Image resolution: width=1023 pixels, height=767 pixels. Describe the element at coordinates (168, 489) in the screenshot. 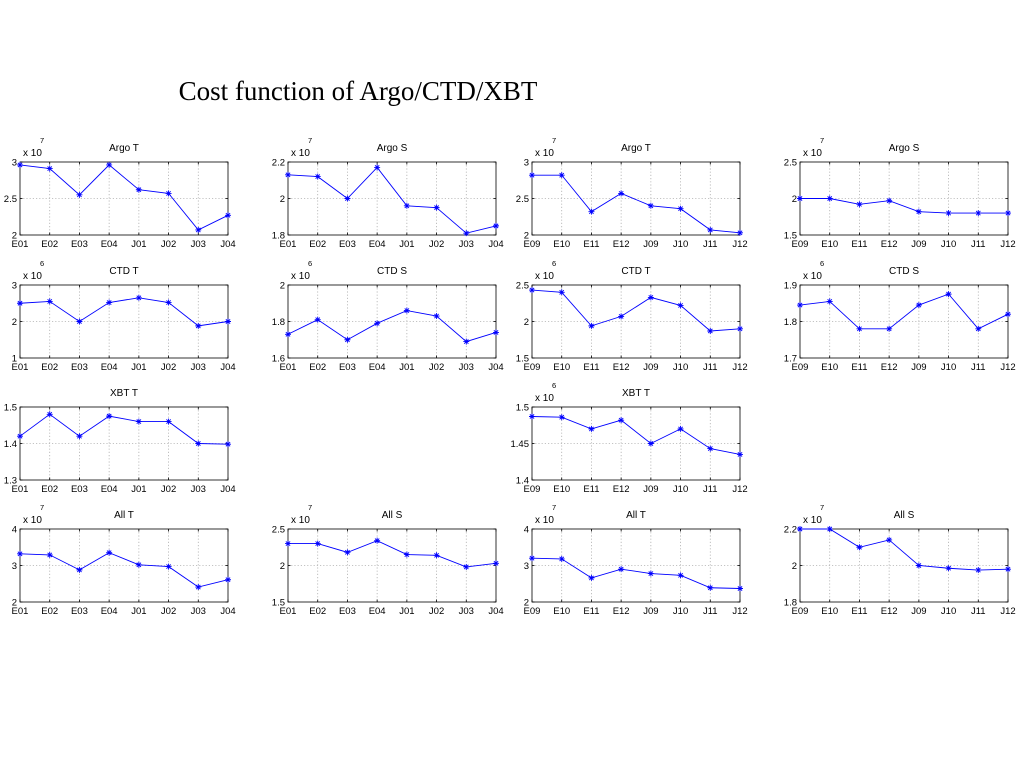

I see `x-tick-label: J02` at that location.